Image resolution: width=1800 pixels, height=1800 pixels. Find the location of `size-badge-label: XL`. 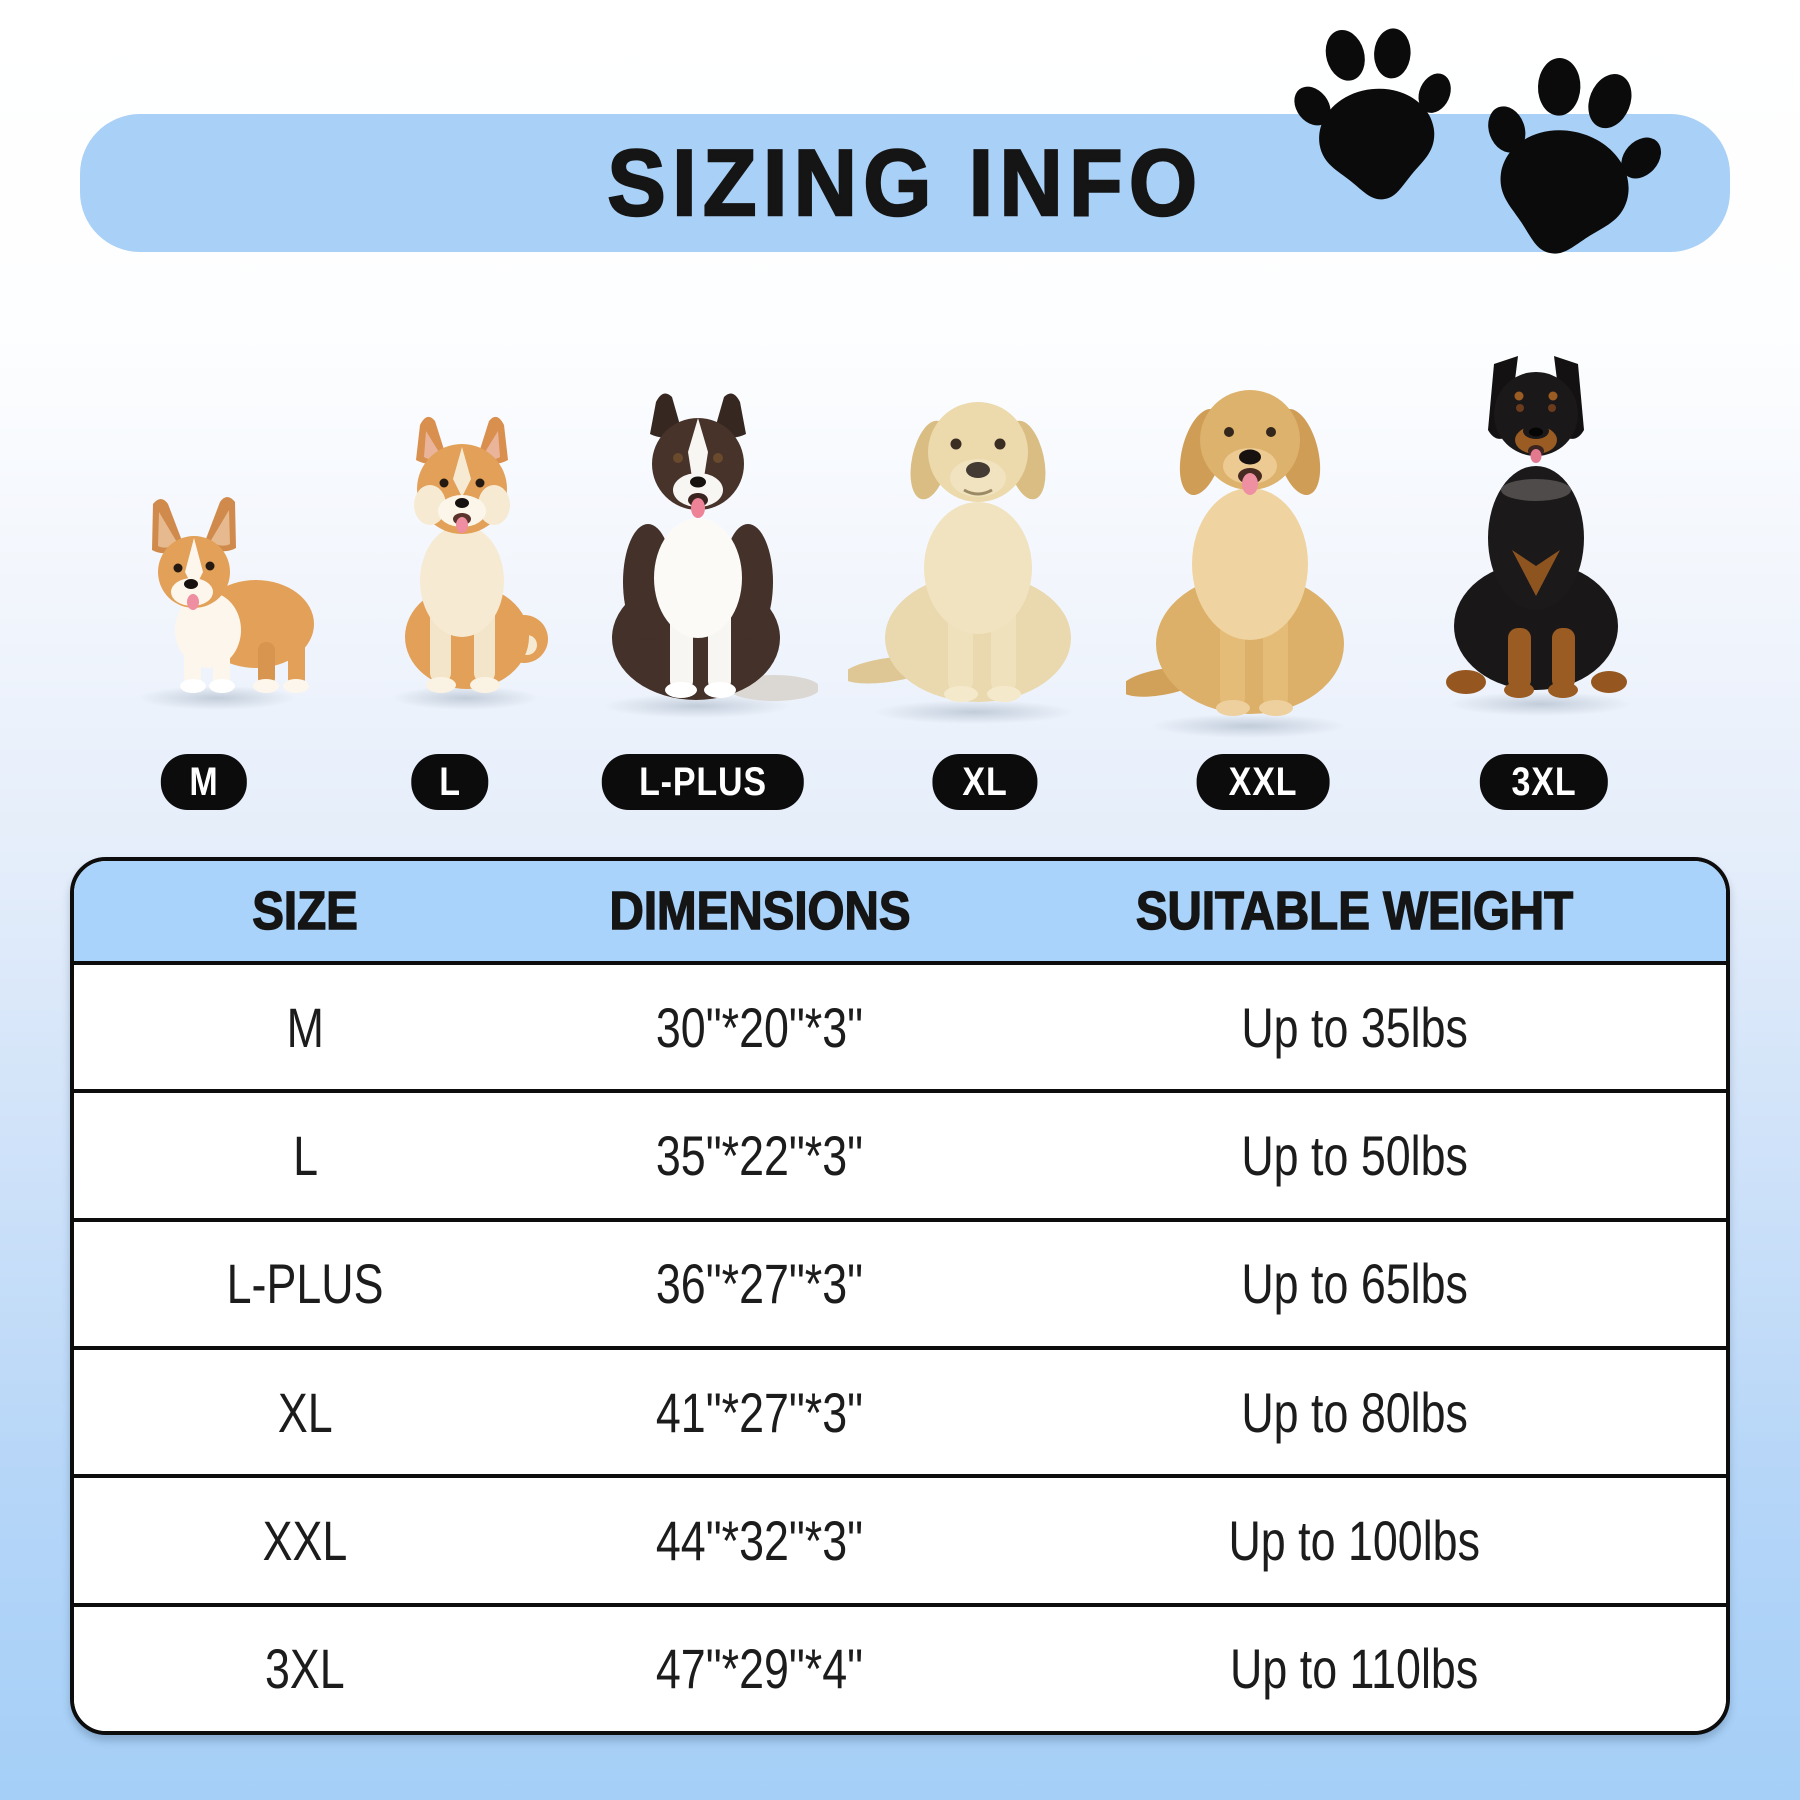

size-badge-label: XL is located at coordinates (985, 781).